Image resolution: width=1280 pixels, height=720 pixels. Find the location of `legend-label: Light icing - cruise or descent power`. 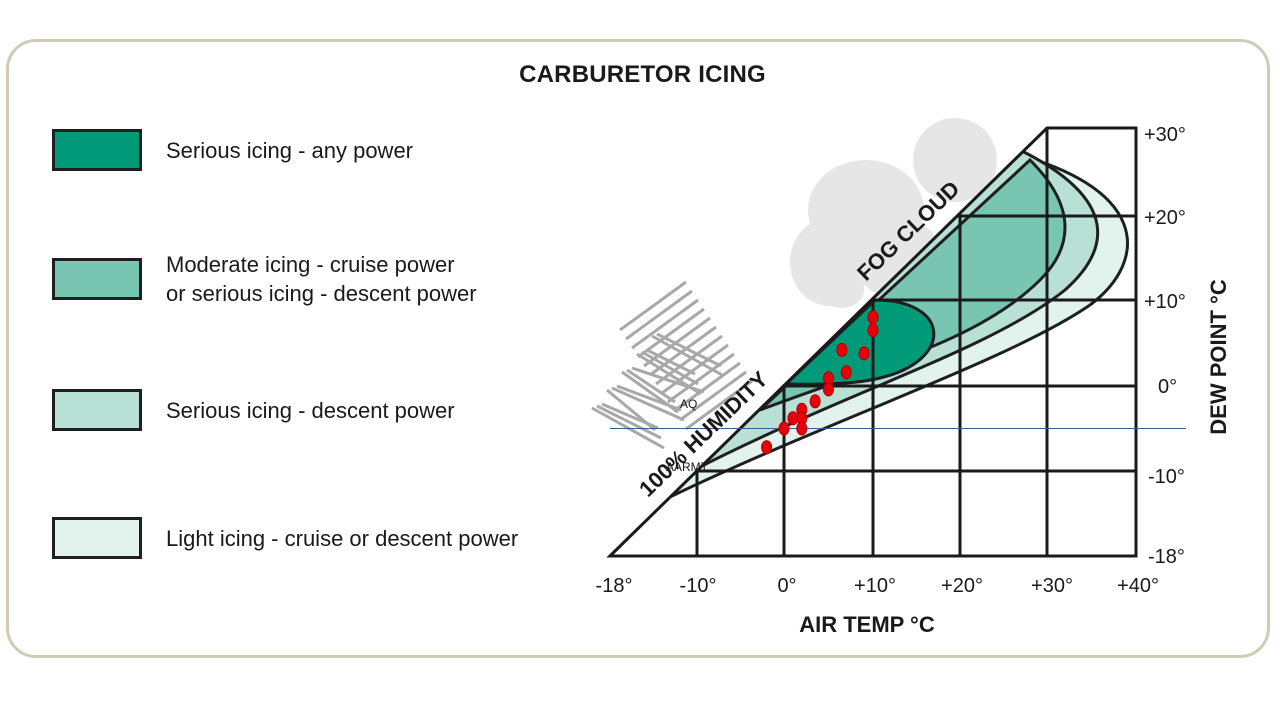

legend-label: Light icing - cruise or descent power is located at coordinates (342, 538).